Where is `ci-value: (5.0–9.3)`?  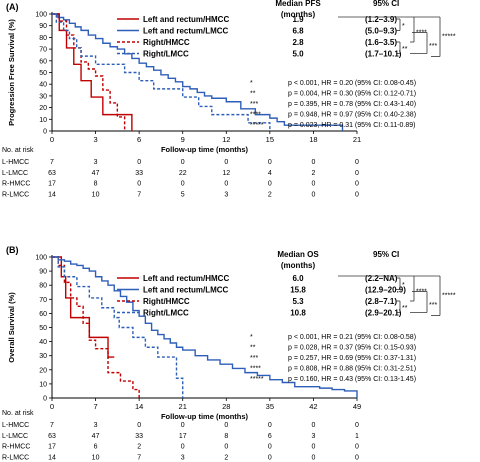 ci-value: (5.0–9.3) is located at coordinates (381, 31).